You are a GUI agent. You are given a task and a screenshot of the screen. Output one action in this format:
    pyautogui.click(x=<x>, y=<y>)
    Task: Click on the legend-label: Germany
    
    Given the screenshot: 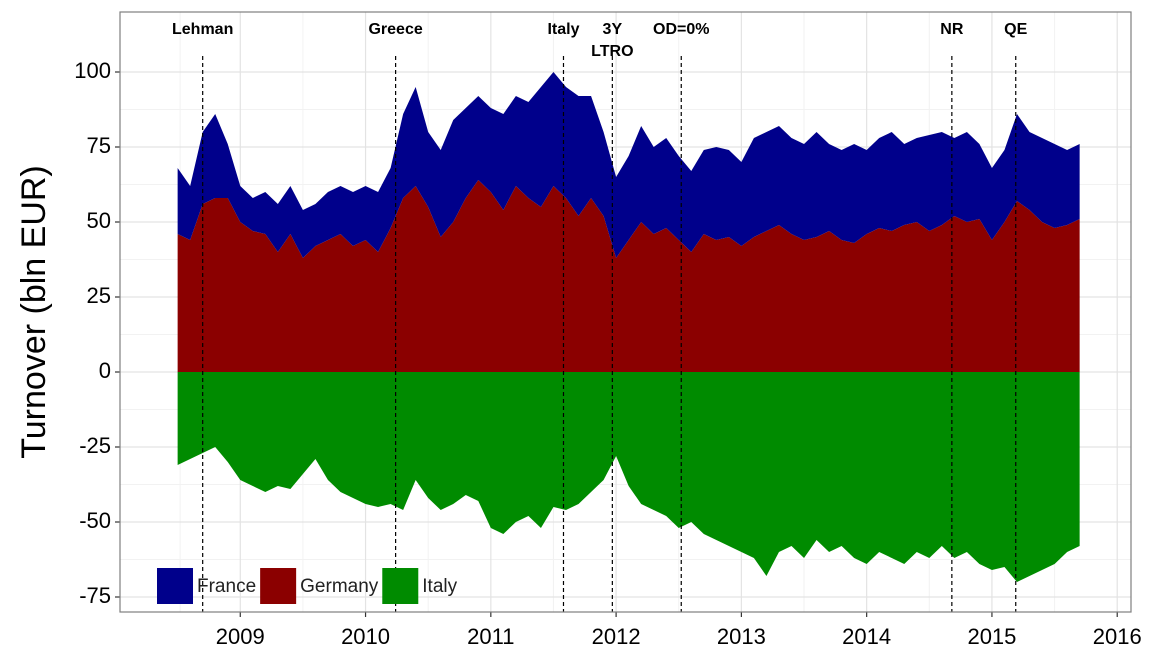 What is the action you would take?
    pyautogui.click(x=339, y=586)
    